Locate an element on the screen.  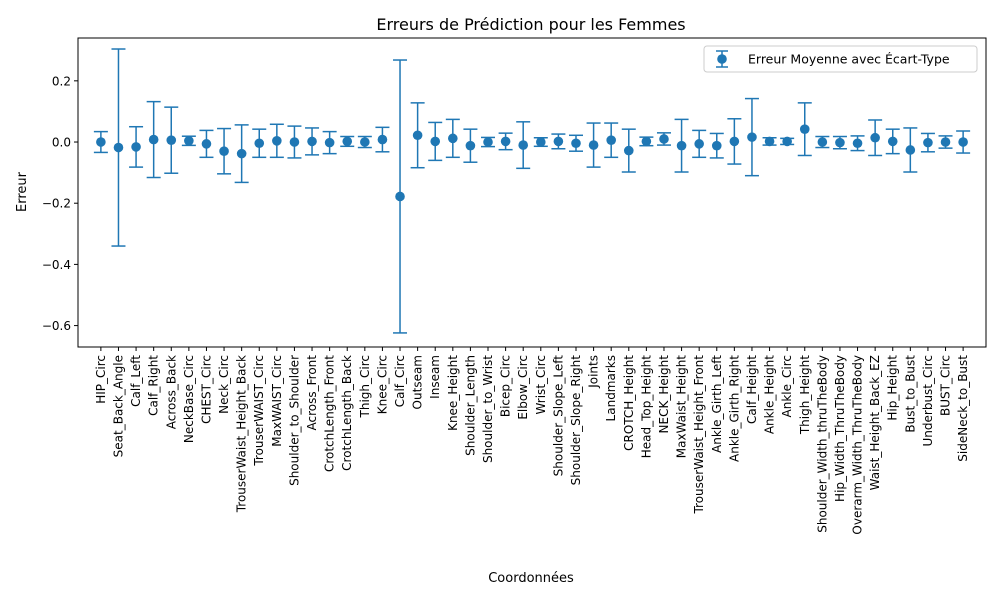
x-tick-label: Hip_Width_ThruTheBody is located at coordinates (840, 428).